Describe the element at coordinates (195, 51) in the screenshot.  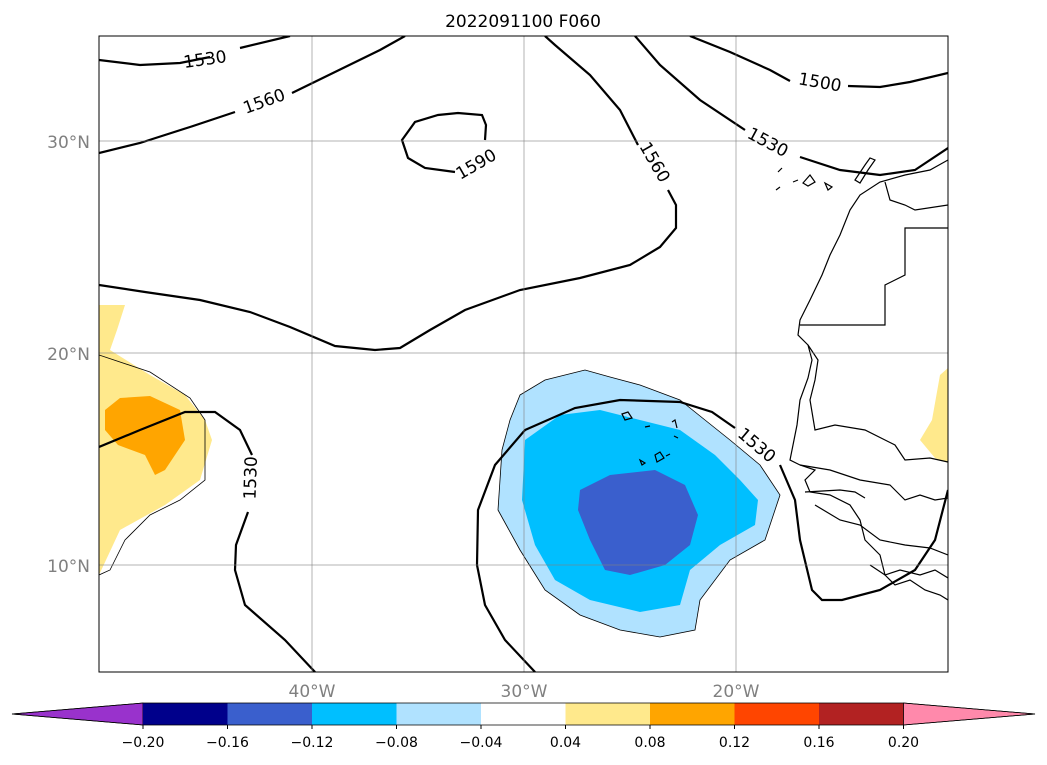
I see `contour-1530-north` at that location.